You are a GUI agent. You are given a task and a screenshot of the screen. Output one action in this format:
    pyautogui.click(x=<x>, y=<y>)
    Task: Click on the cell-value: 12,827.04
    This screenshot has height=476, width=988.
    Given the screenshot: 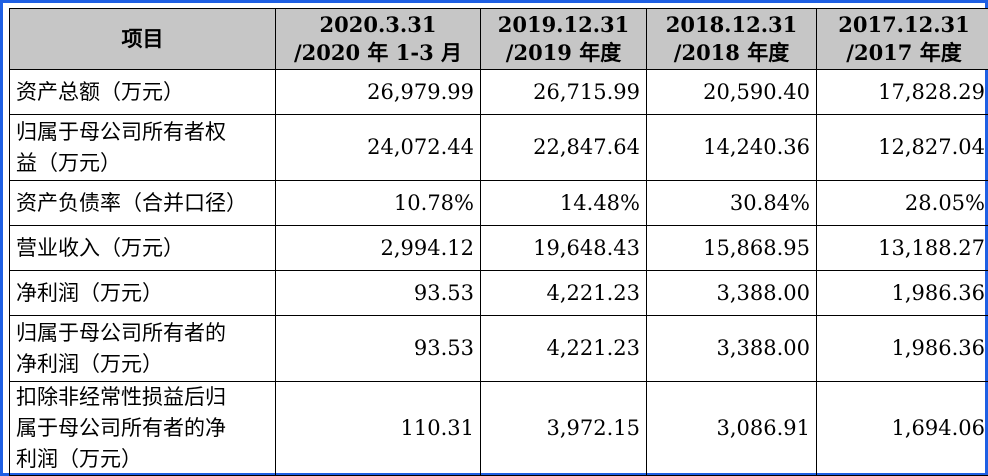 What is the action you would take?
    pyautogui.click(x=902, y=147)
    